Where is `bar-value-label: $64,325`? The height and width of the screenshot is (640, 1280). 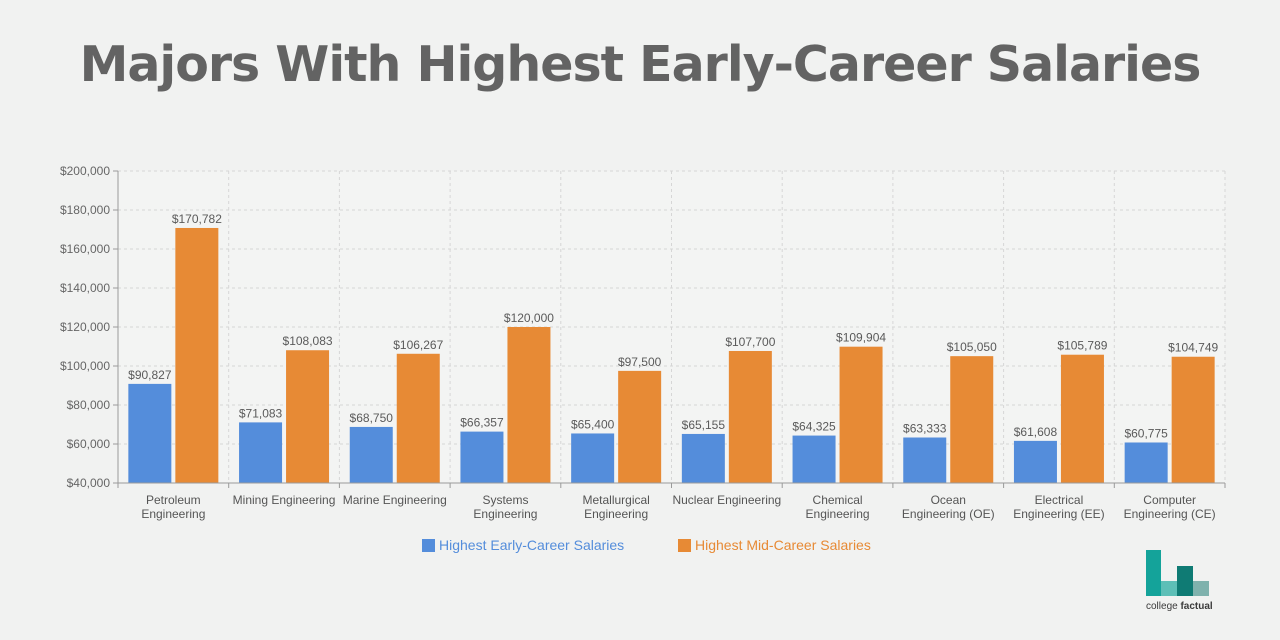
bar-value-label: $64,325 is located at coordinates (814, 427).